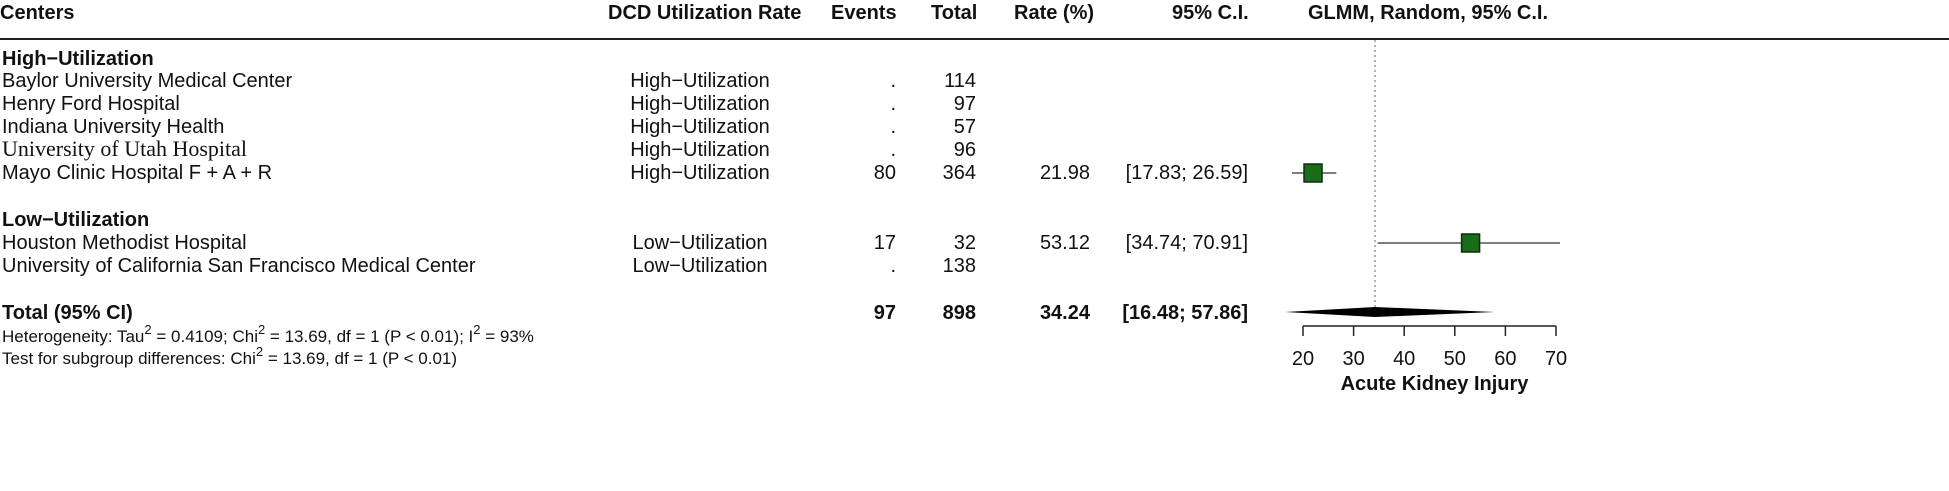 The width and height of the screenshot is (1949, 491). Describe the element at coordinates (67, 313) in the screenshot. I see `total-label: Total (95% CI)` at that location.